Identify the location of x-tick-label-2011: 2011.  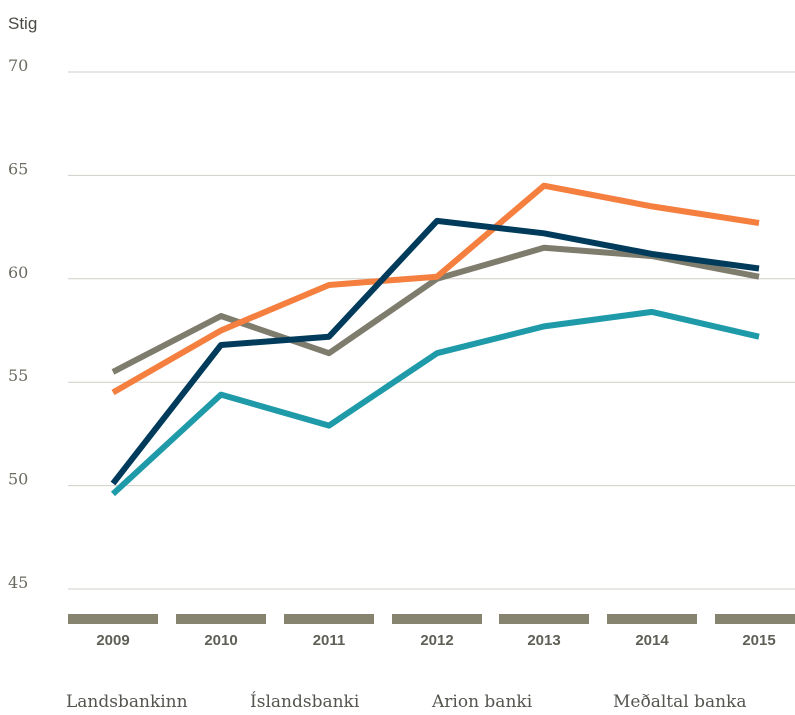
(329, 640).